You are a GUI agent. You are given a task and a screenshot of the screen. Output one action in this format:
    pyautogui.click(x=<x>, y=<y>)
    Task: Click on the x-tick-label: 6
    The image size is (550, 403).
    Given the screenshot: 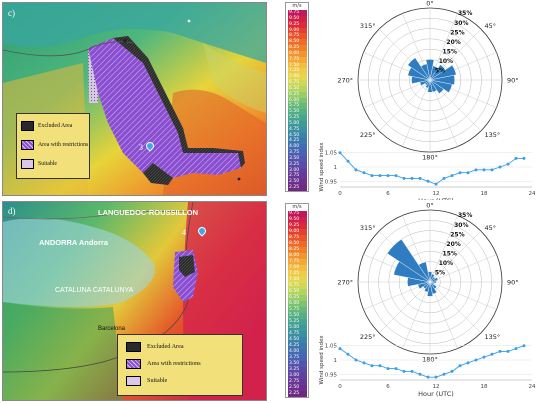 What is the action you would take?
    pyautogui.click(x=388, y=194)
    